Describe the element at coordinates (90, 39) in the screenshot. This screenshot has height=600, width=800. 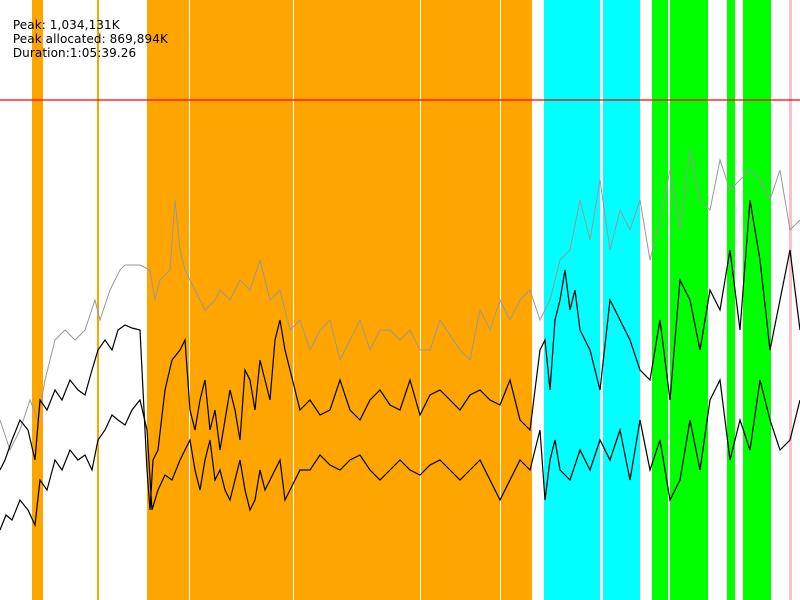
I see `peak-allocated-label: Peak allocated: 869,894K` at that location.